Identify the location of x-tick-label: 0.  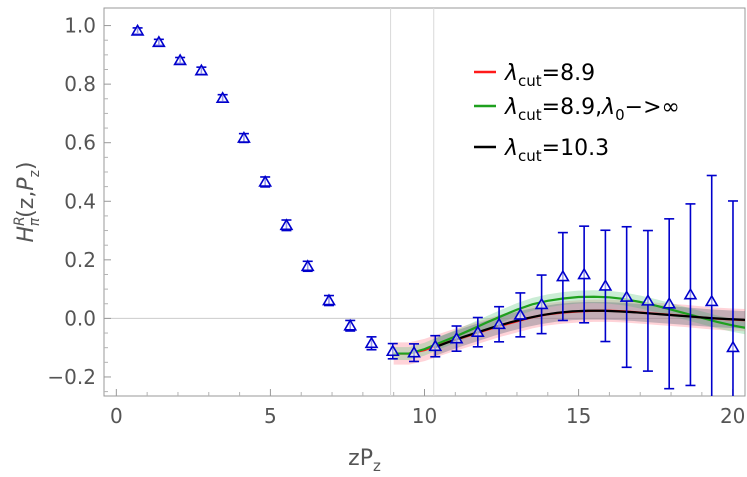
(116, 416).